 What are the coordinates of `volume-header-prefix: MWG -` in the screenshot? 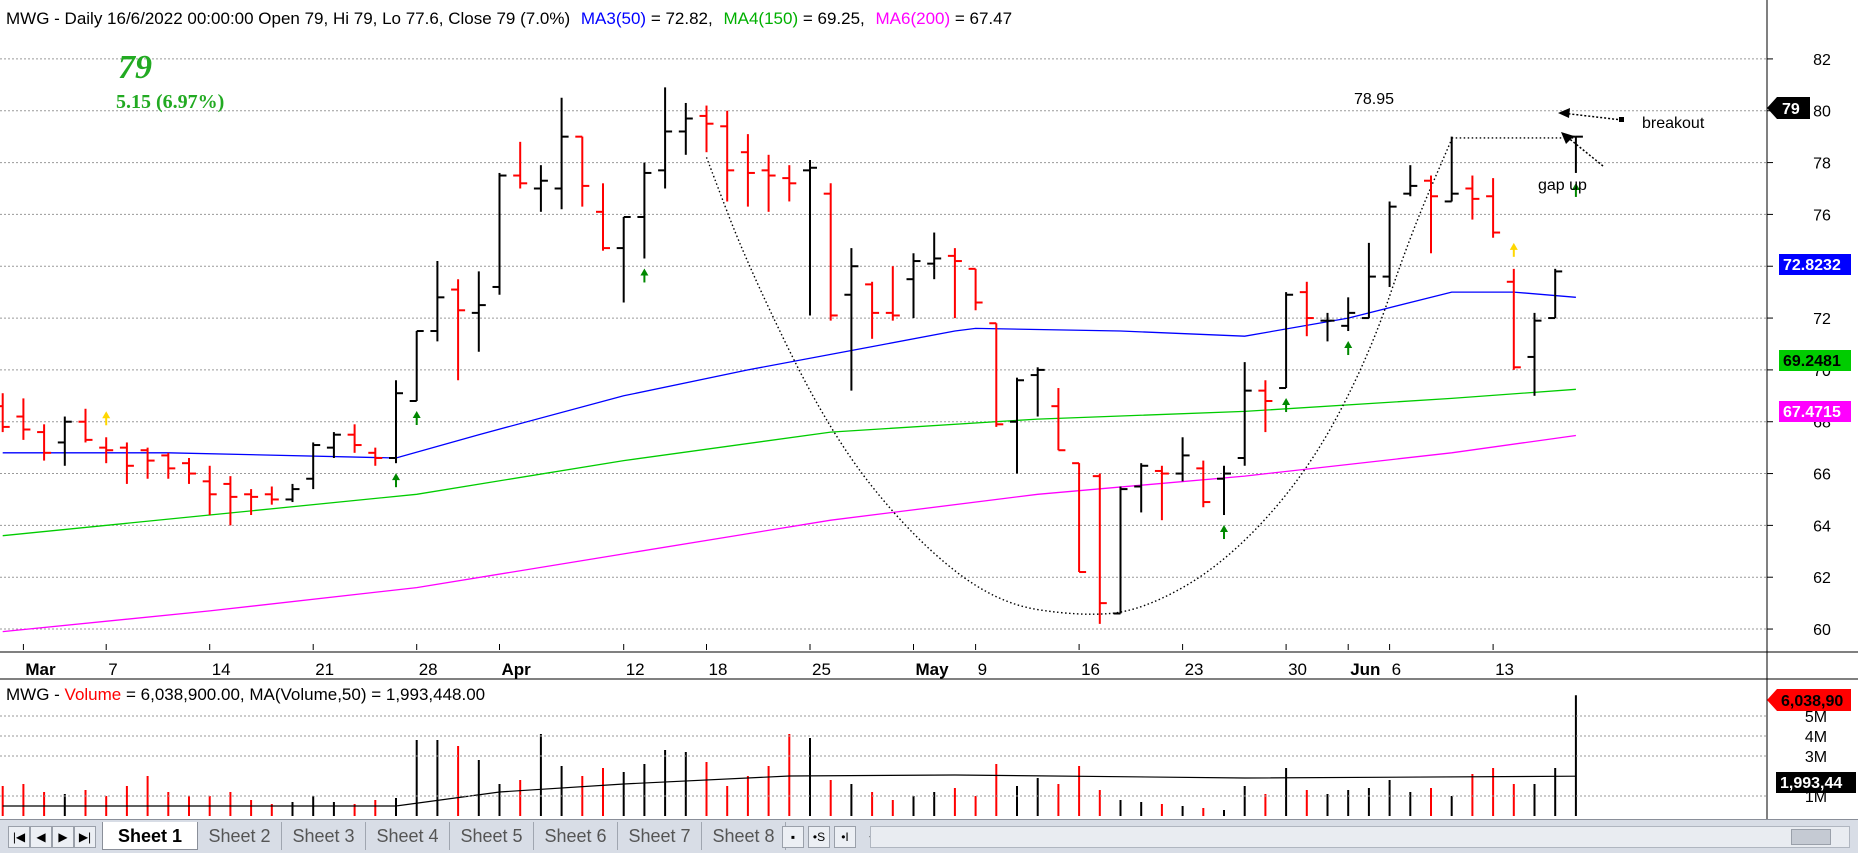 It's located at (35, 694).